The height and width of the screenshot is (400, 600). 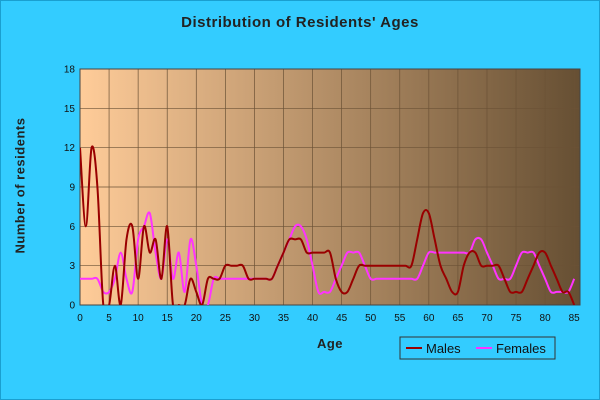 I want to click on x-tick-label: 75, so click(x=516, y=318).